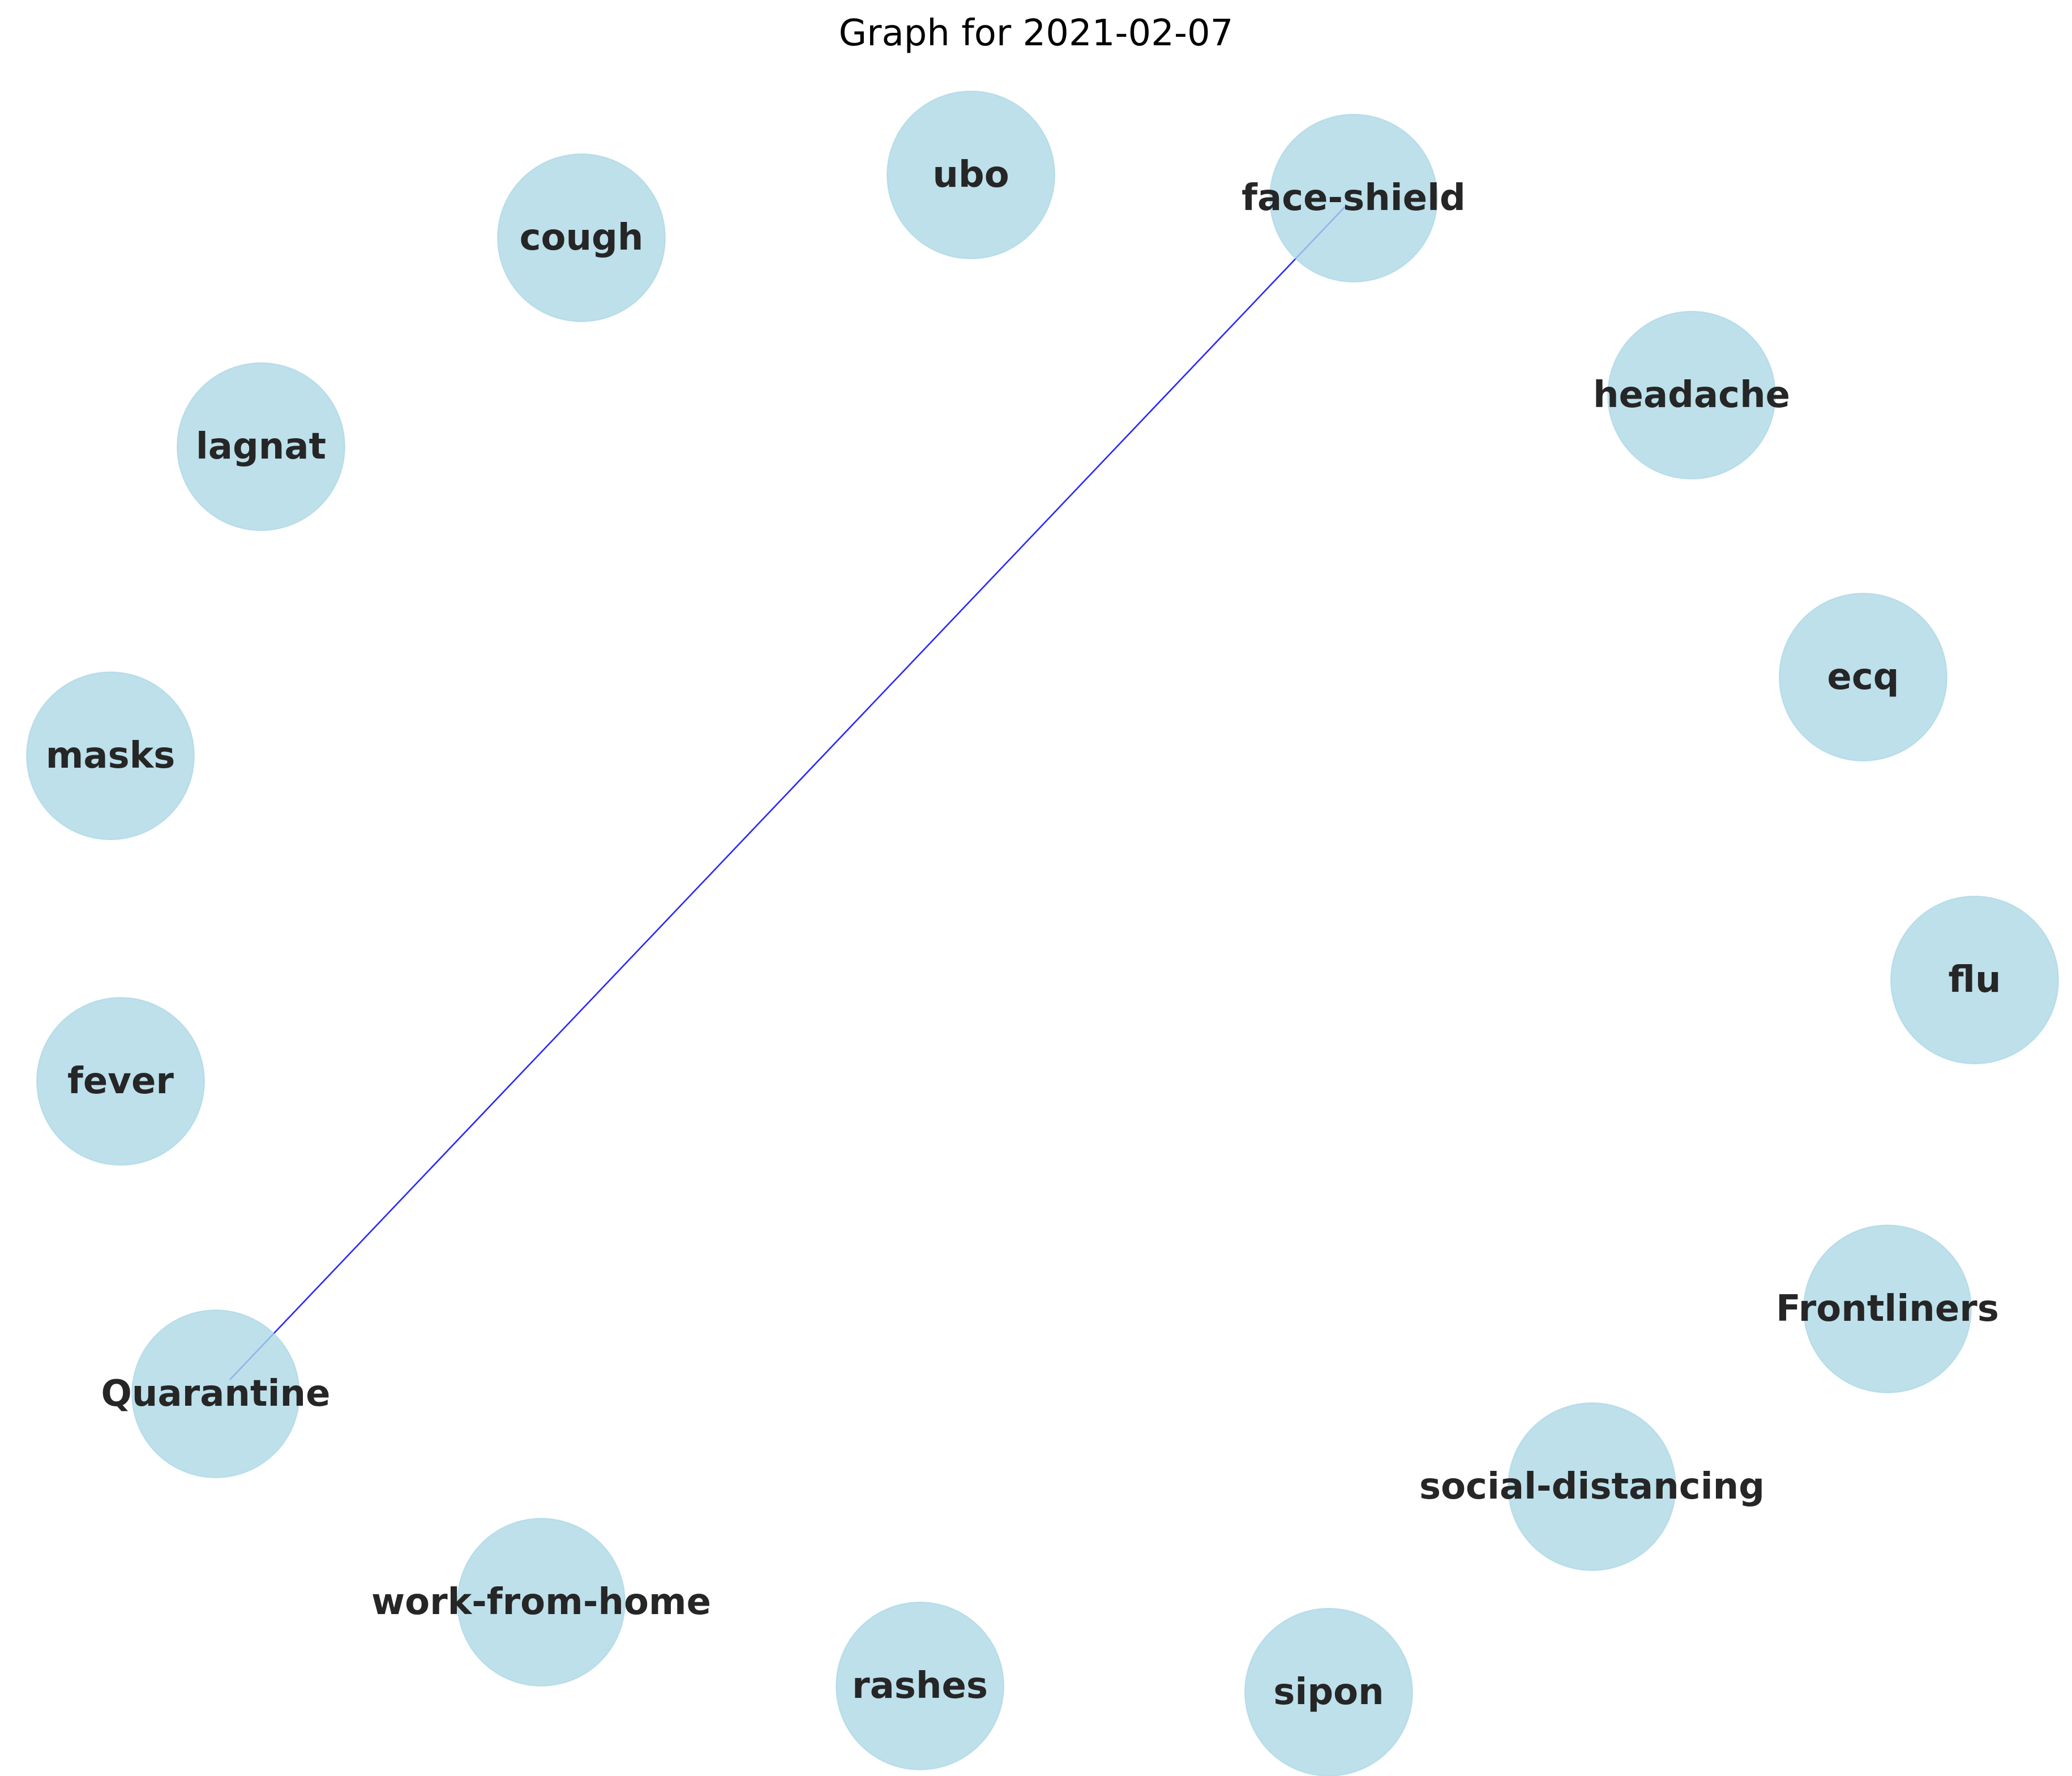 Image resolution: width=2072 pixels, height=1776 pixels. I want to click on node-label: rashes, so click(920, 1686).